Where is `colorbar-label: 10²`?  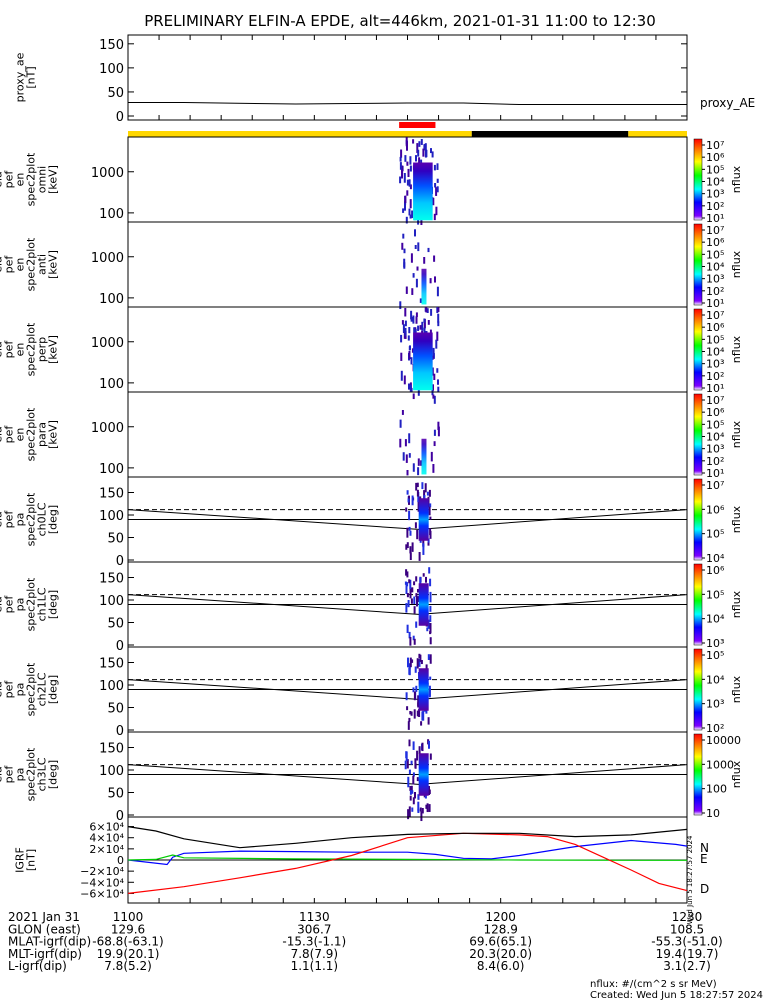
colorbar-label: 10² is located at coordinates (715, 206).